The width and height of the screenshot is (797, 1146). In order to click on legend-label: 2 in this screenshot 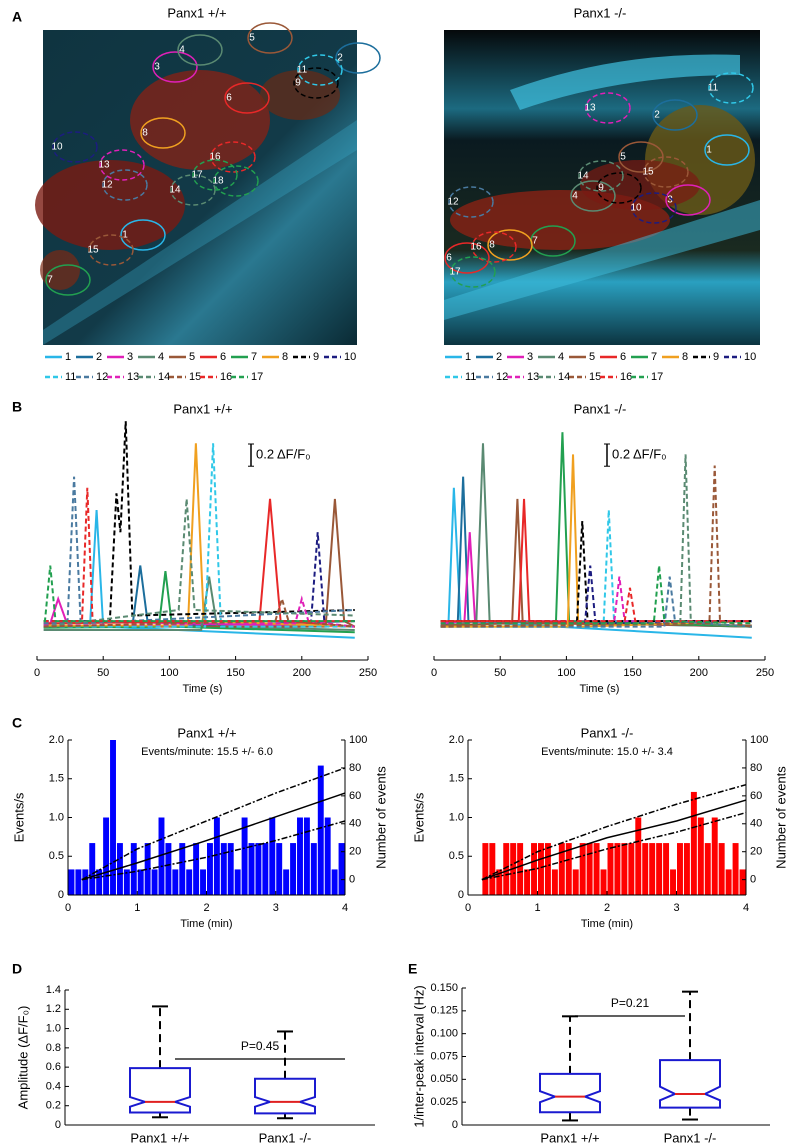, I will do `click(499, 357)`.